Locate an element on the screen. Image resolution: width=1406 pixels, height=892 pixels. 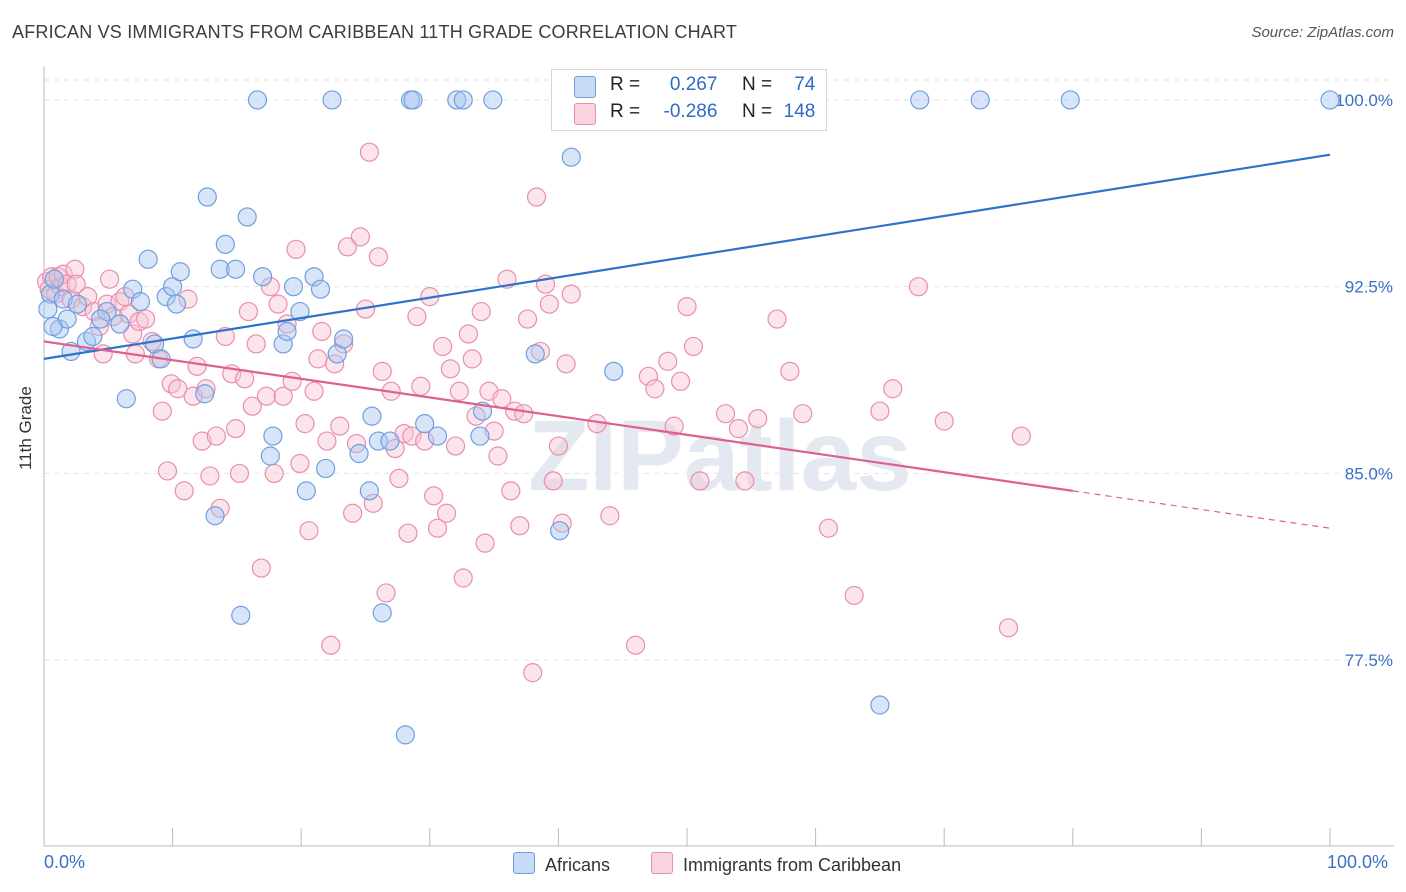
legend-caribbean: Immigrants from Caribbean is located at coordinates (776, 864).